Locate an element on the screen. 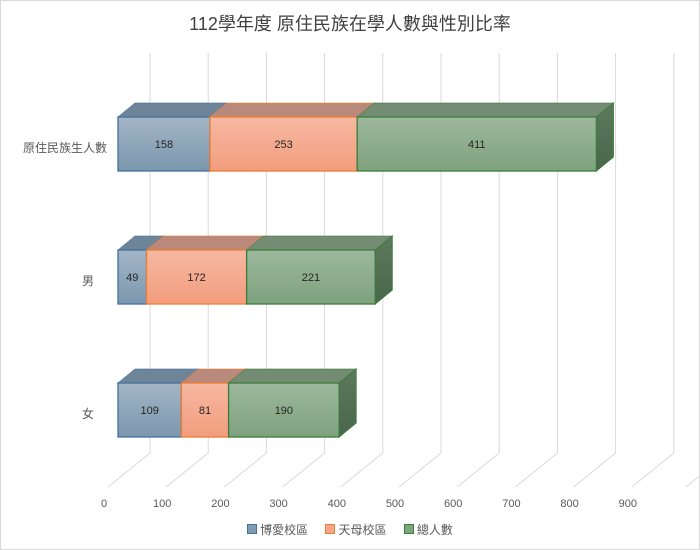  data-label: 49 is located at coordinates (132, 278).